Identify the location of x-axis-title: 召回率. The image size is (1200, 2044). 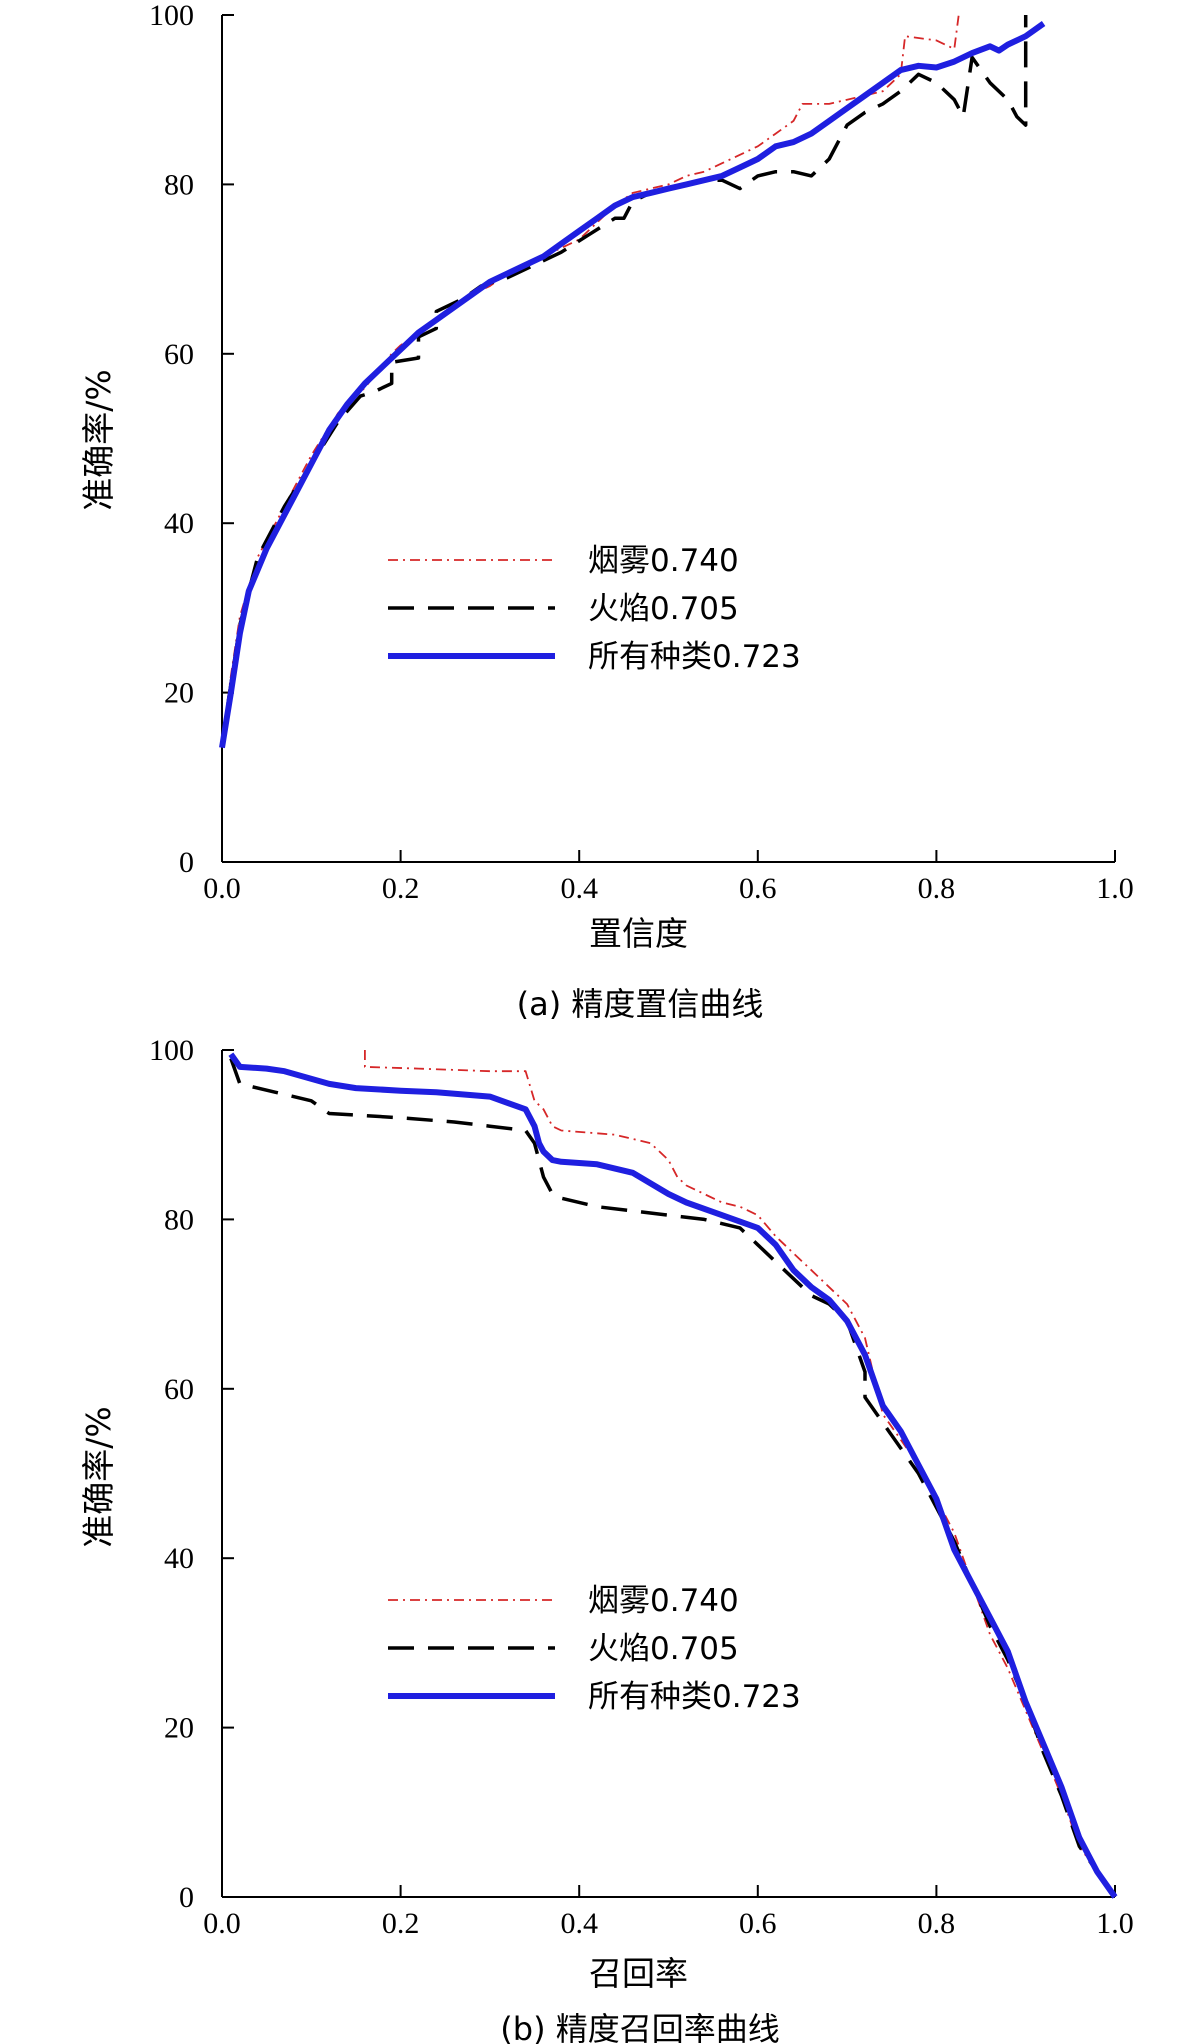
(638, 1973).